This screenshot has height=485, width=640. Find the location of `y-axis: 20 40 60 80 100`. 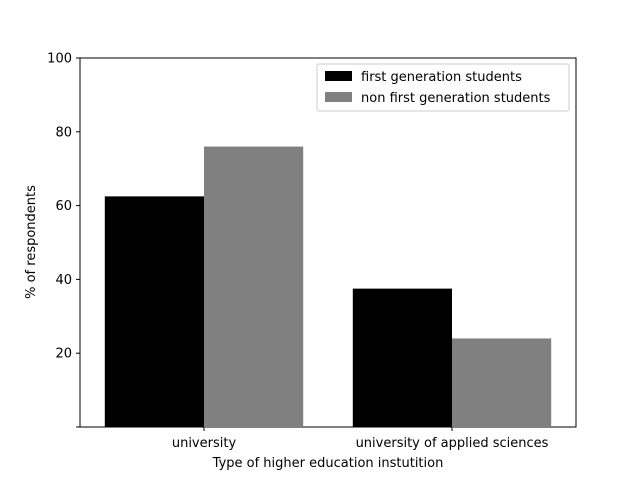

y-axis: 20 40 60 80 100 is located at coordinates (63, 240).